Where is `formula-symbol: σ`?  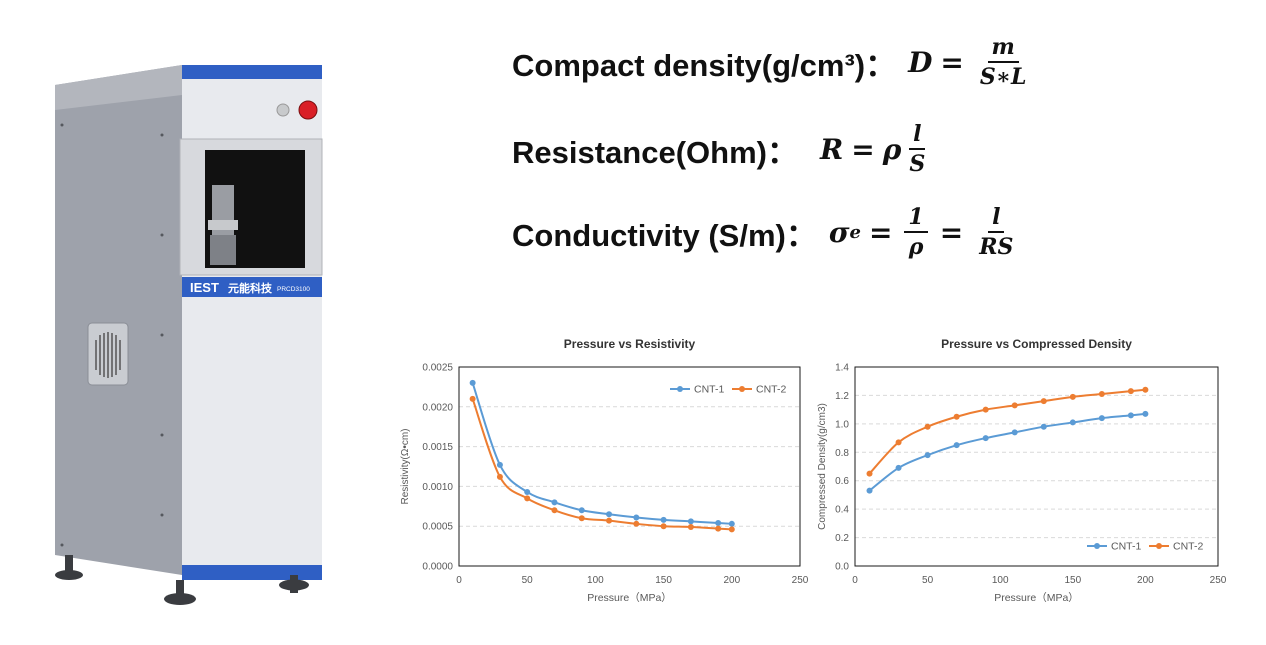 formula-symbol: σ is located at coordinates (839, 232).